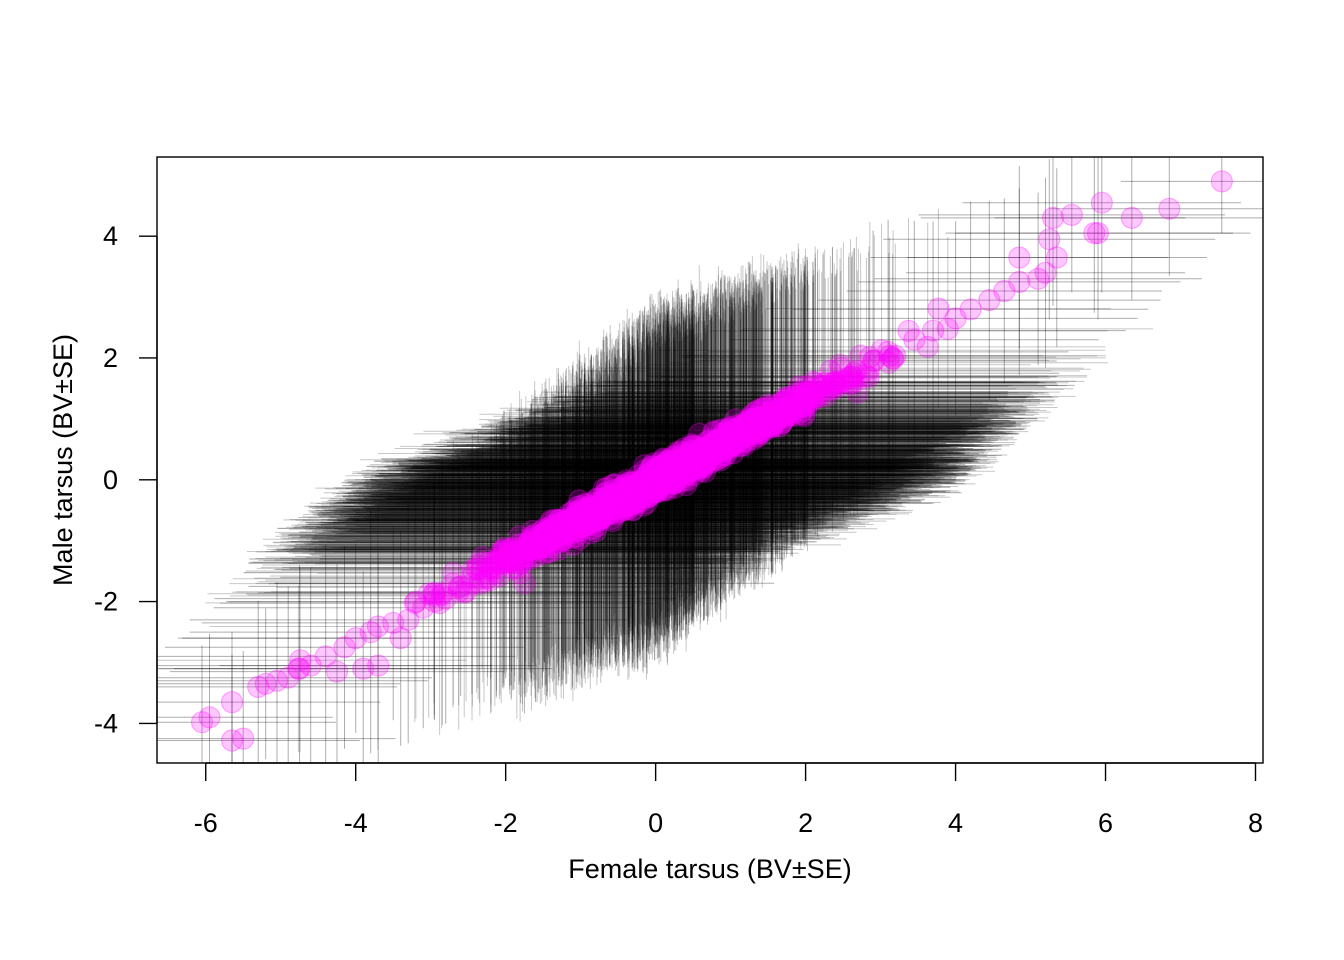 The image size is (1344, 960). I want to click on x-tick-label: 8, so click(1255, 823).